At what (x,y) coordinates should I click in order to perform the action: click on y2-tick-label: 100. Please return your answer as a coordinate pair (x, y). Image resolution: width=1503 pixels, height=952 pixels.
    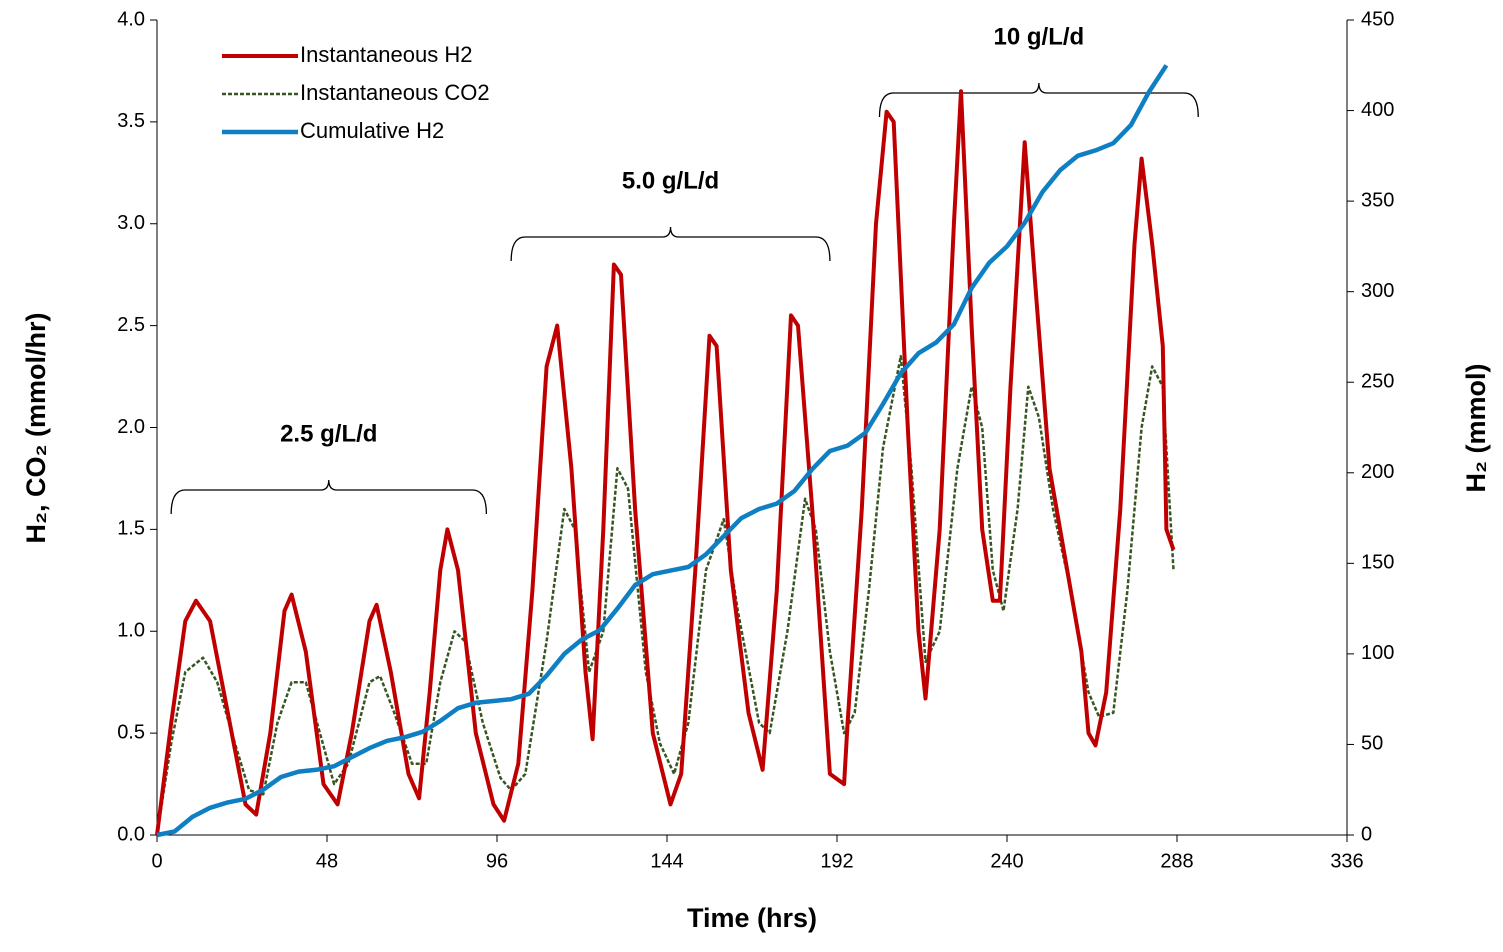
    Looking at the image, I should click on (1377, 653).